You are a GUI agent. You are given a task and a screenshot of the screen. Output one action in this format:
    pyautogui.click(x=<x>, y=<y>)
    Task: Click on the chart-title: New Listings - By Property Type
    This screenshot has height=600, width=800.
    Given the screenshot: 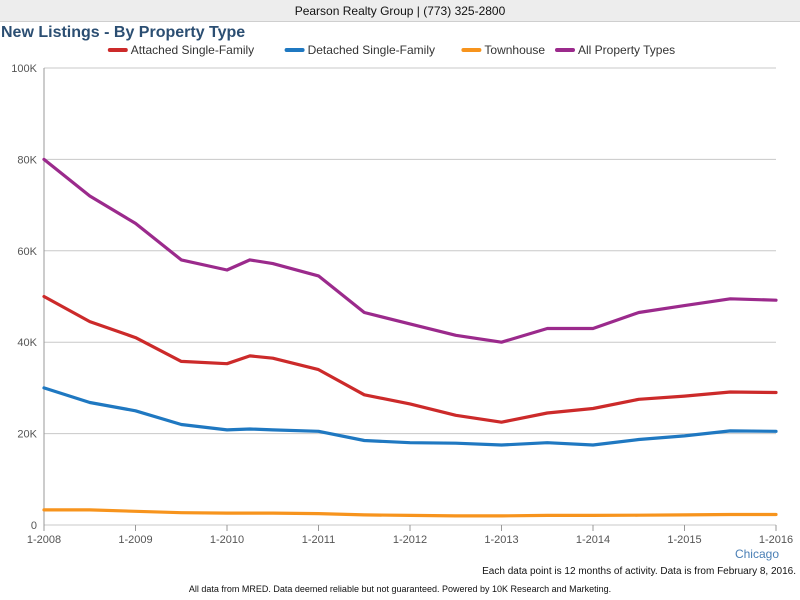 What is the action you would take?
    pyautogui.click(x=123, y=32)
    